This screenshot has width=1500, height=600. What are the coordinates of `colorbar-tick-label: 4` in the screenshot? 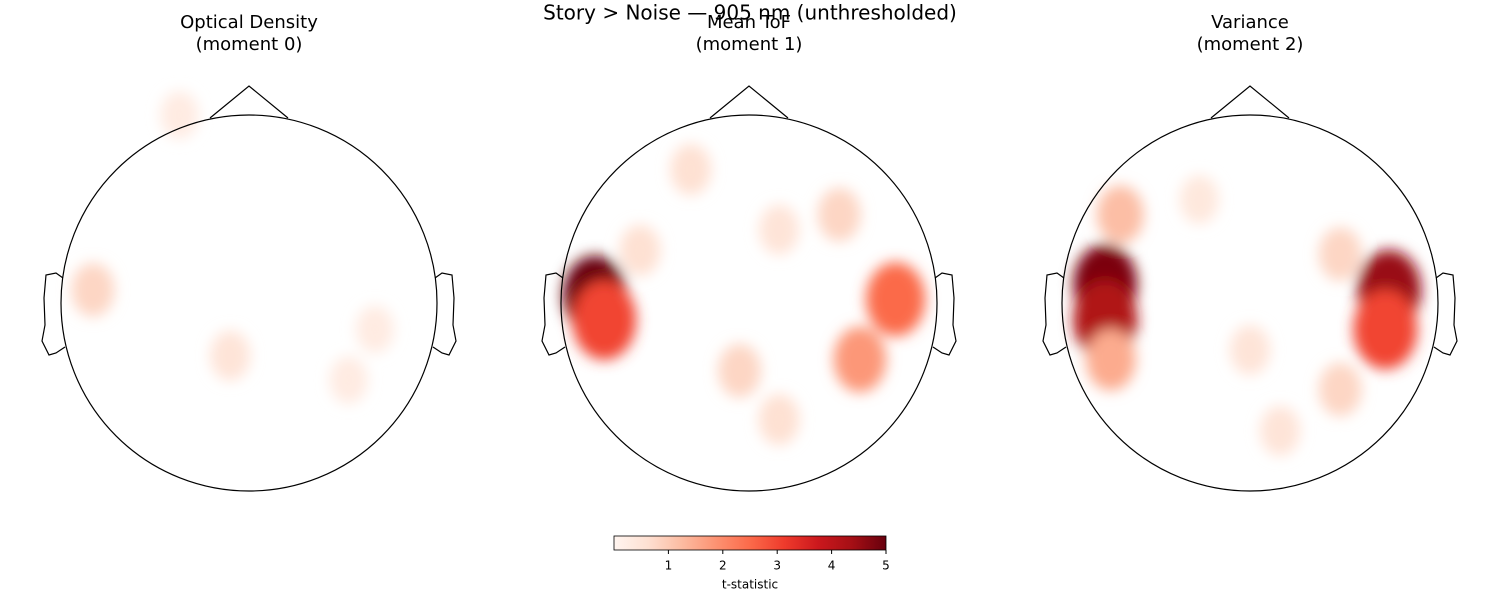 It's located at (832, 566).